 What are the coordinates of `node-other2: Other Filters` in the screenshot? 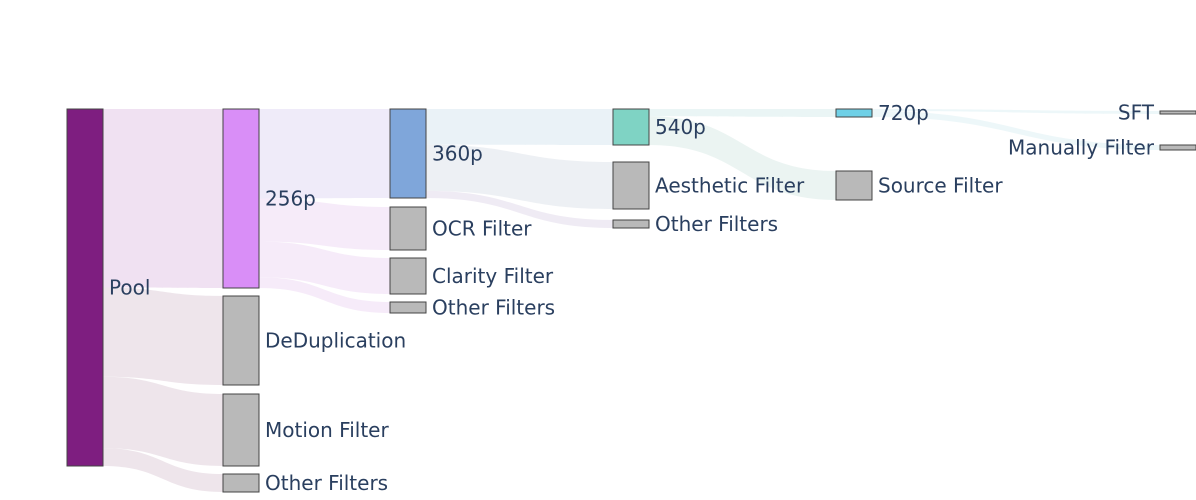 It's located at (472, 308).